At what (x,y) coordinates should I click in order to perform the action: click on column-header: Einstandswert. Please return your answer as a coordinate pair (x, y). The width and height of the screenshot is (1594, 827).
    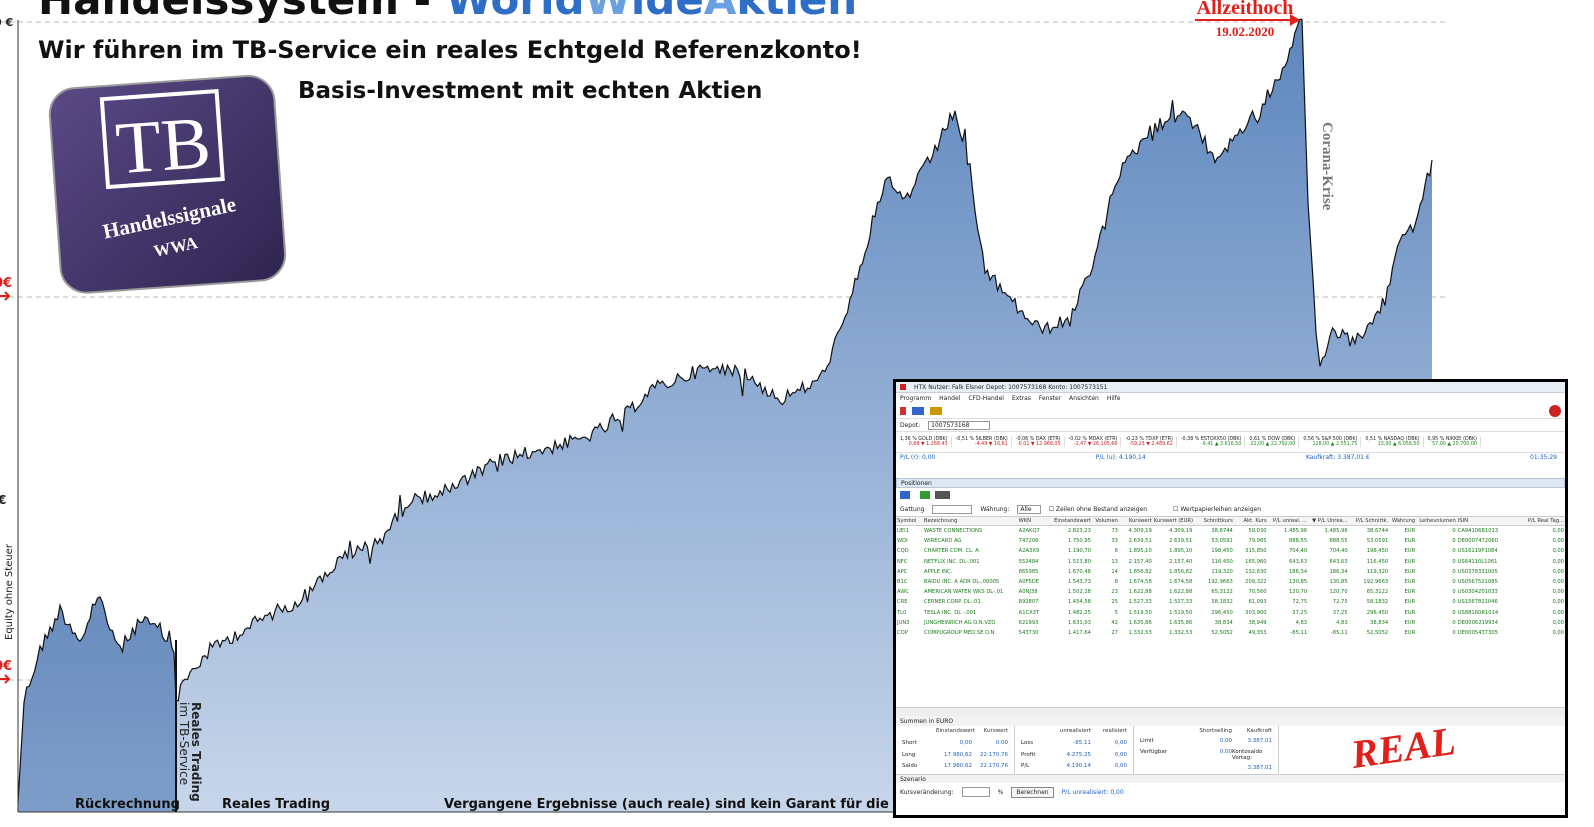
    Looking at the image, I should click on (1071, 521).